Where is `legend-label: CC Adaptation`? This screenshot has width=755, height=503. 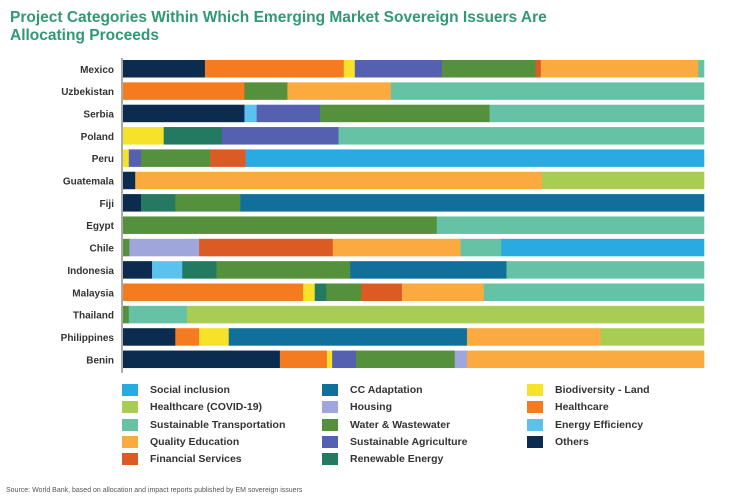
legend-label: CC Adaptation is located at coordinates (386, 390).